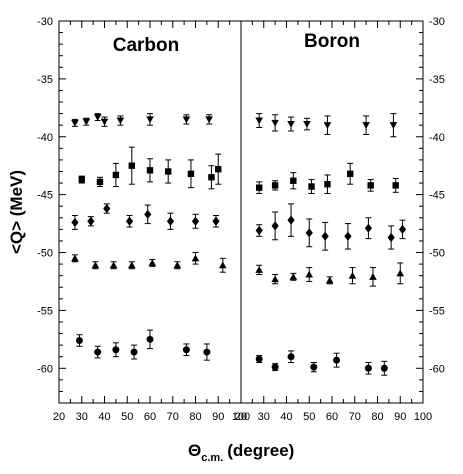 The height and width of the screenshot is (474, 463). I want to click on panel-title-carbon: Carbon, so click(146, 45).